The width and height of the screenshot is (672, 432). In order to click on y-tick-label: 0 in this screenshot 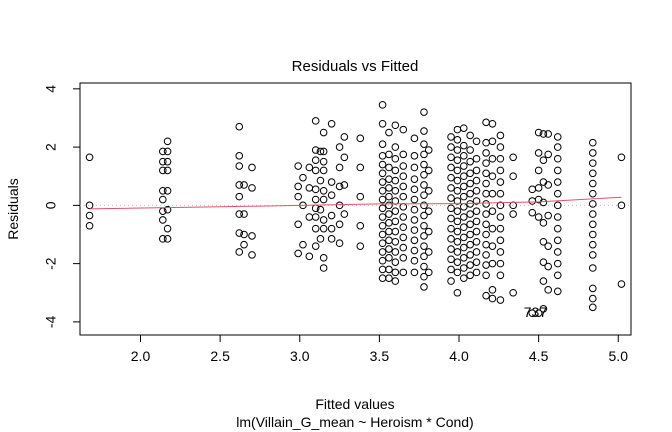, I will do `click(51, 205)`.